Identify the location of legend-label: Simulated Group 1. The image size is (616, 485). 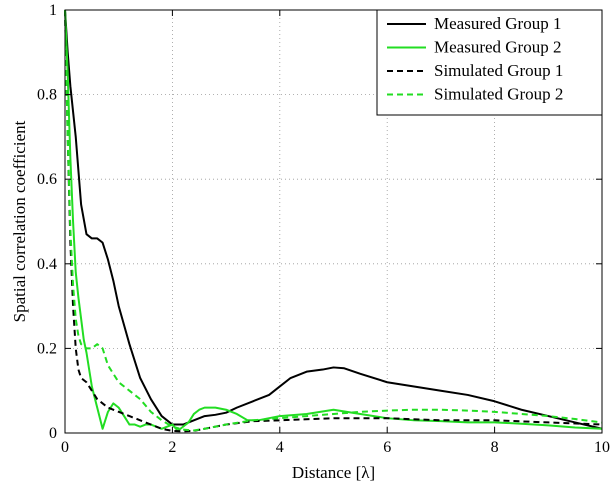
(498, 70).